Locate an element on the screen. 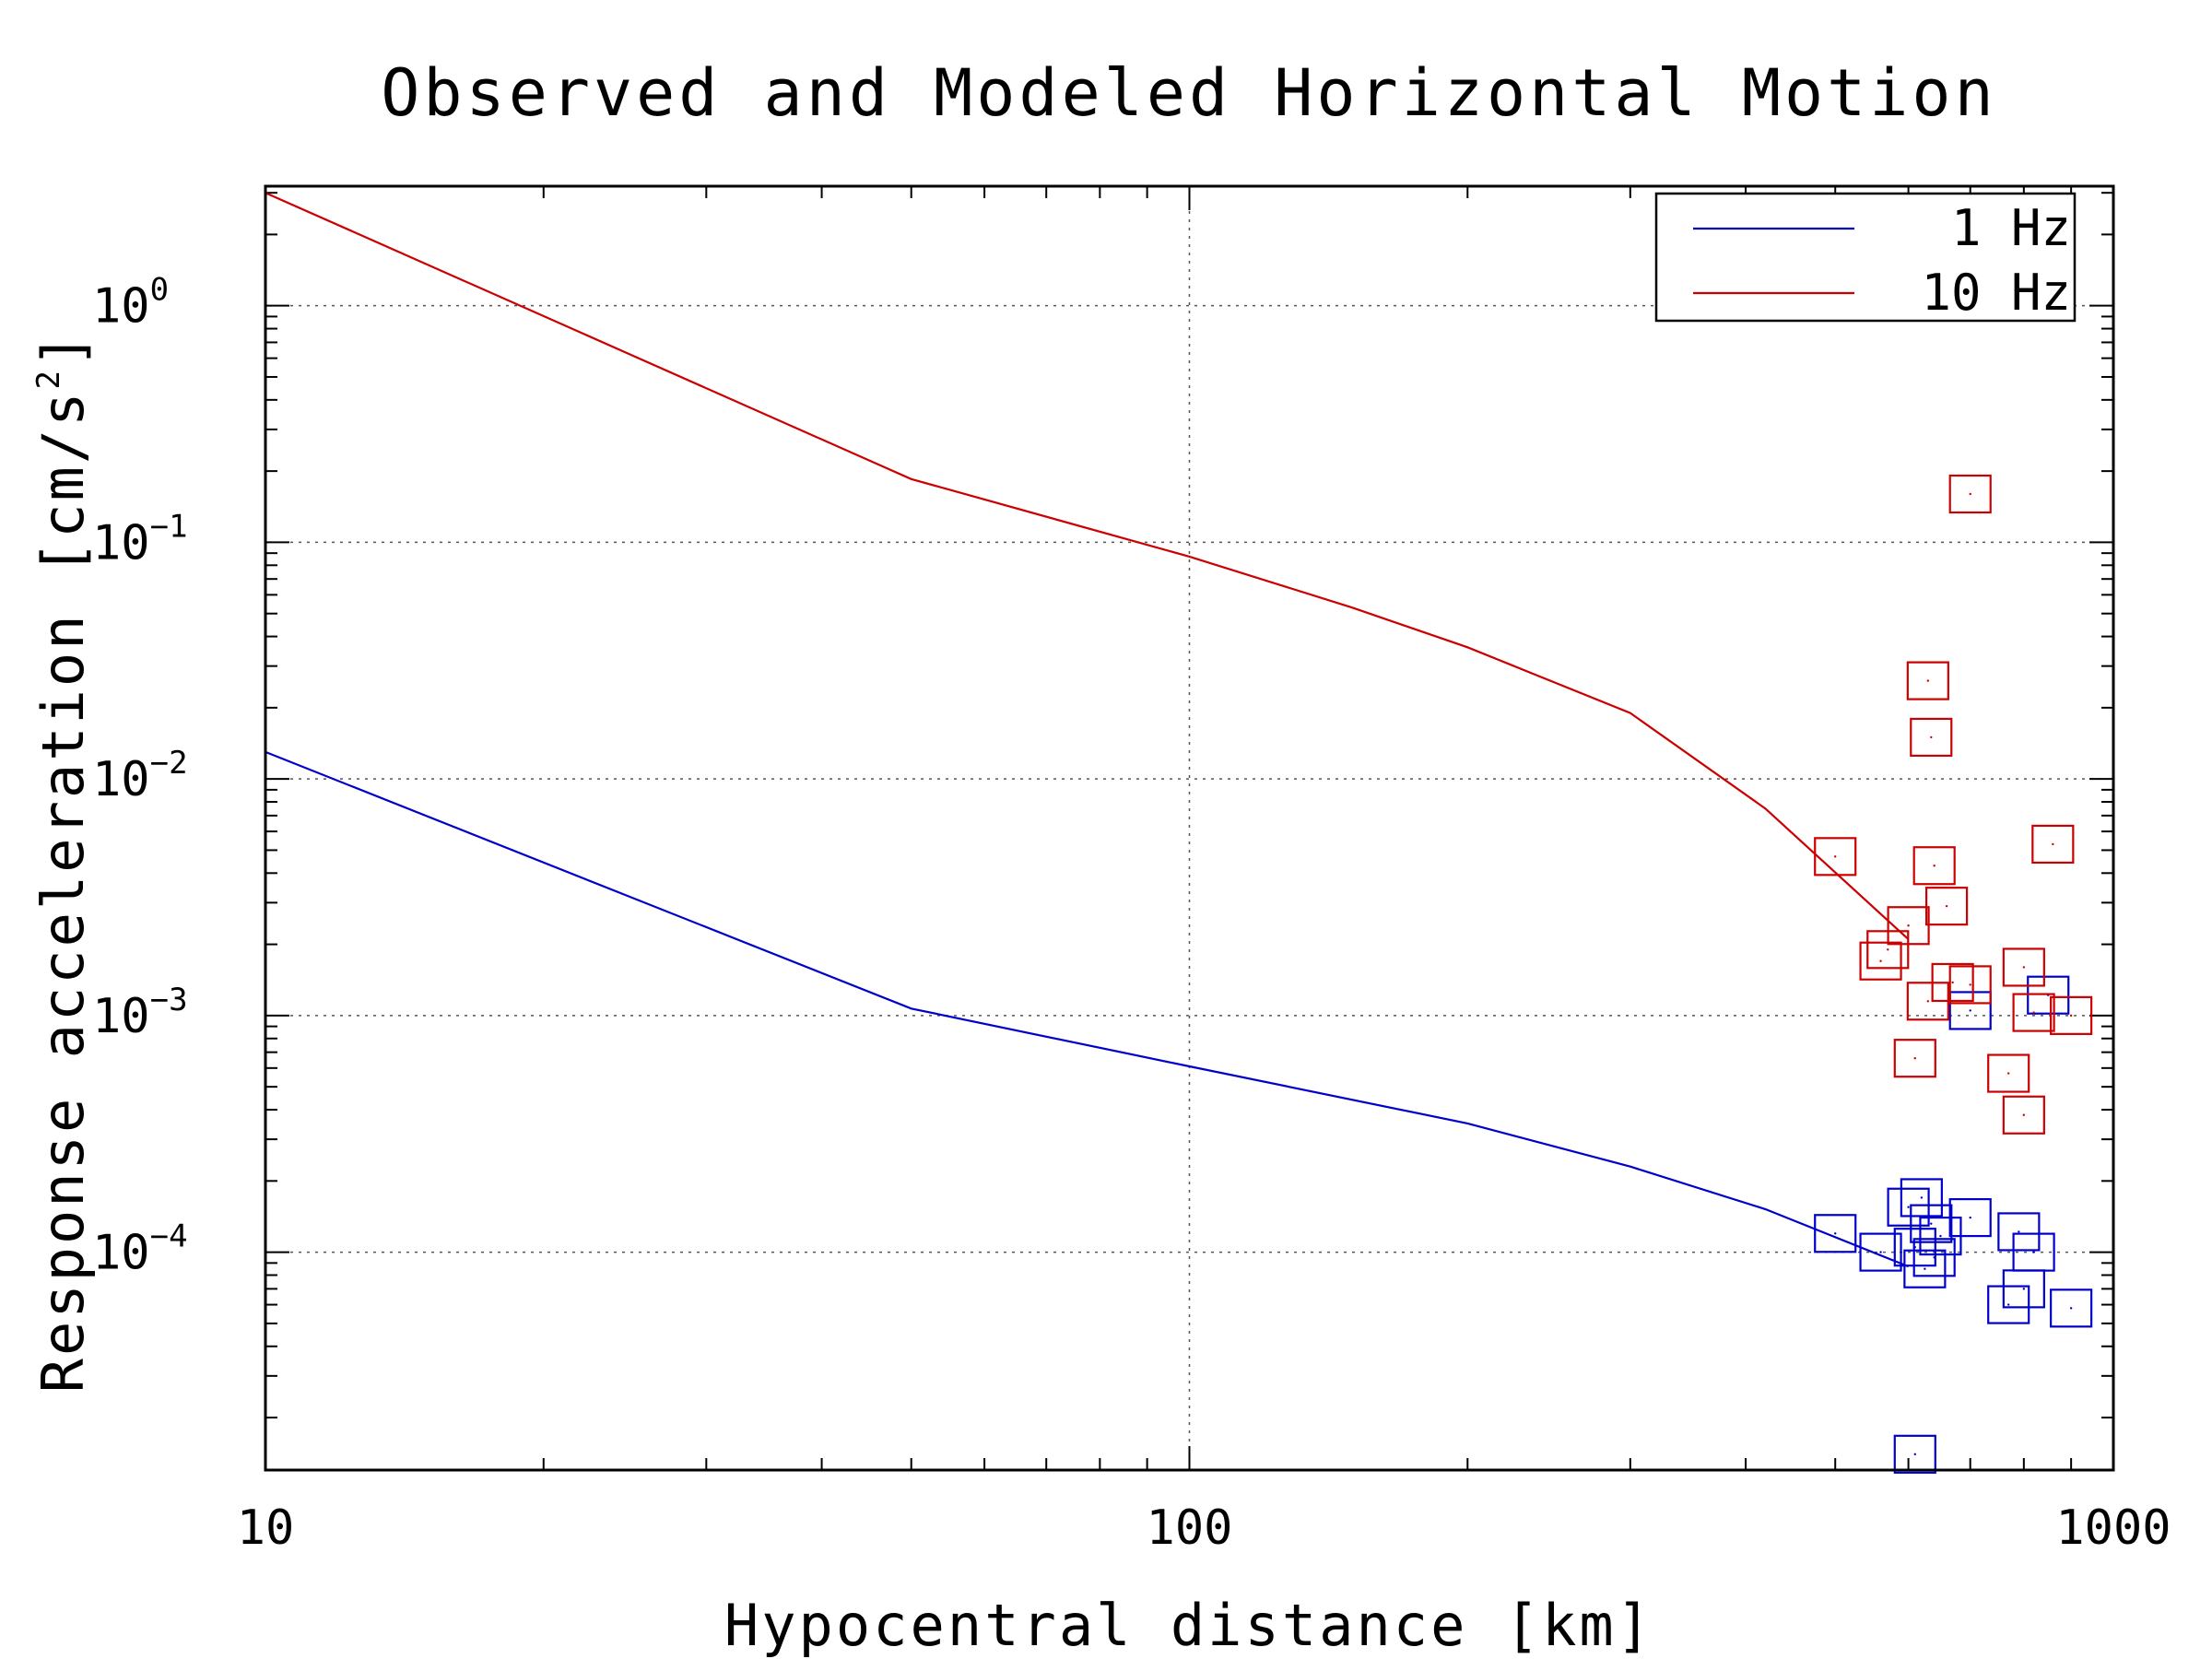 Image resolution: width=2212 pixels, height=1659 pixels. y-tick-label-0: 10⁰ is located at coordinates (130, 303).